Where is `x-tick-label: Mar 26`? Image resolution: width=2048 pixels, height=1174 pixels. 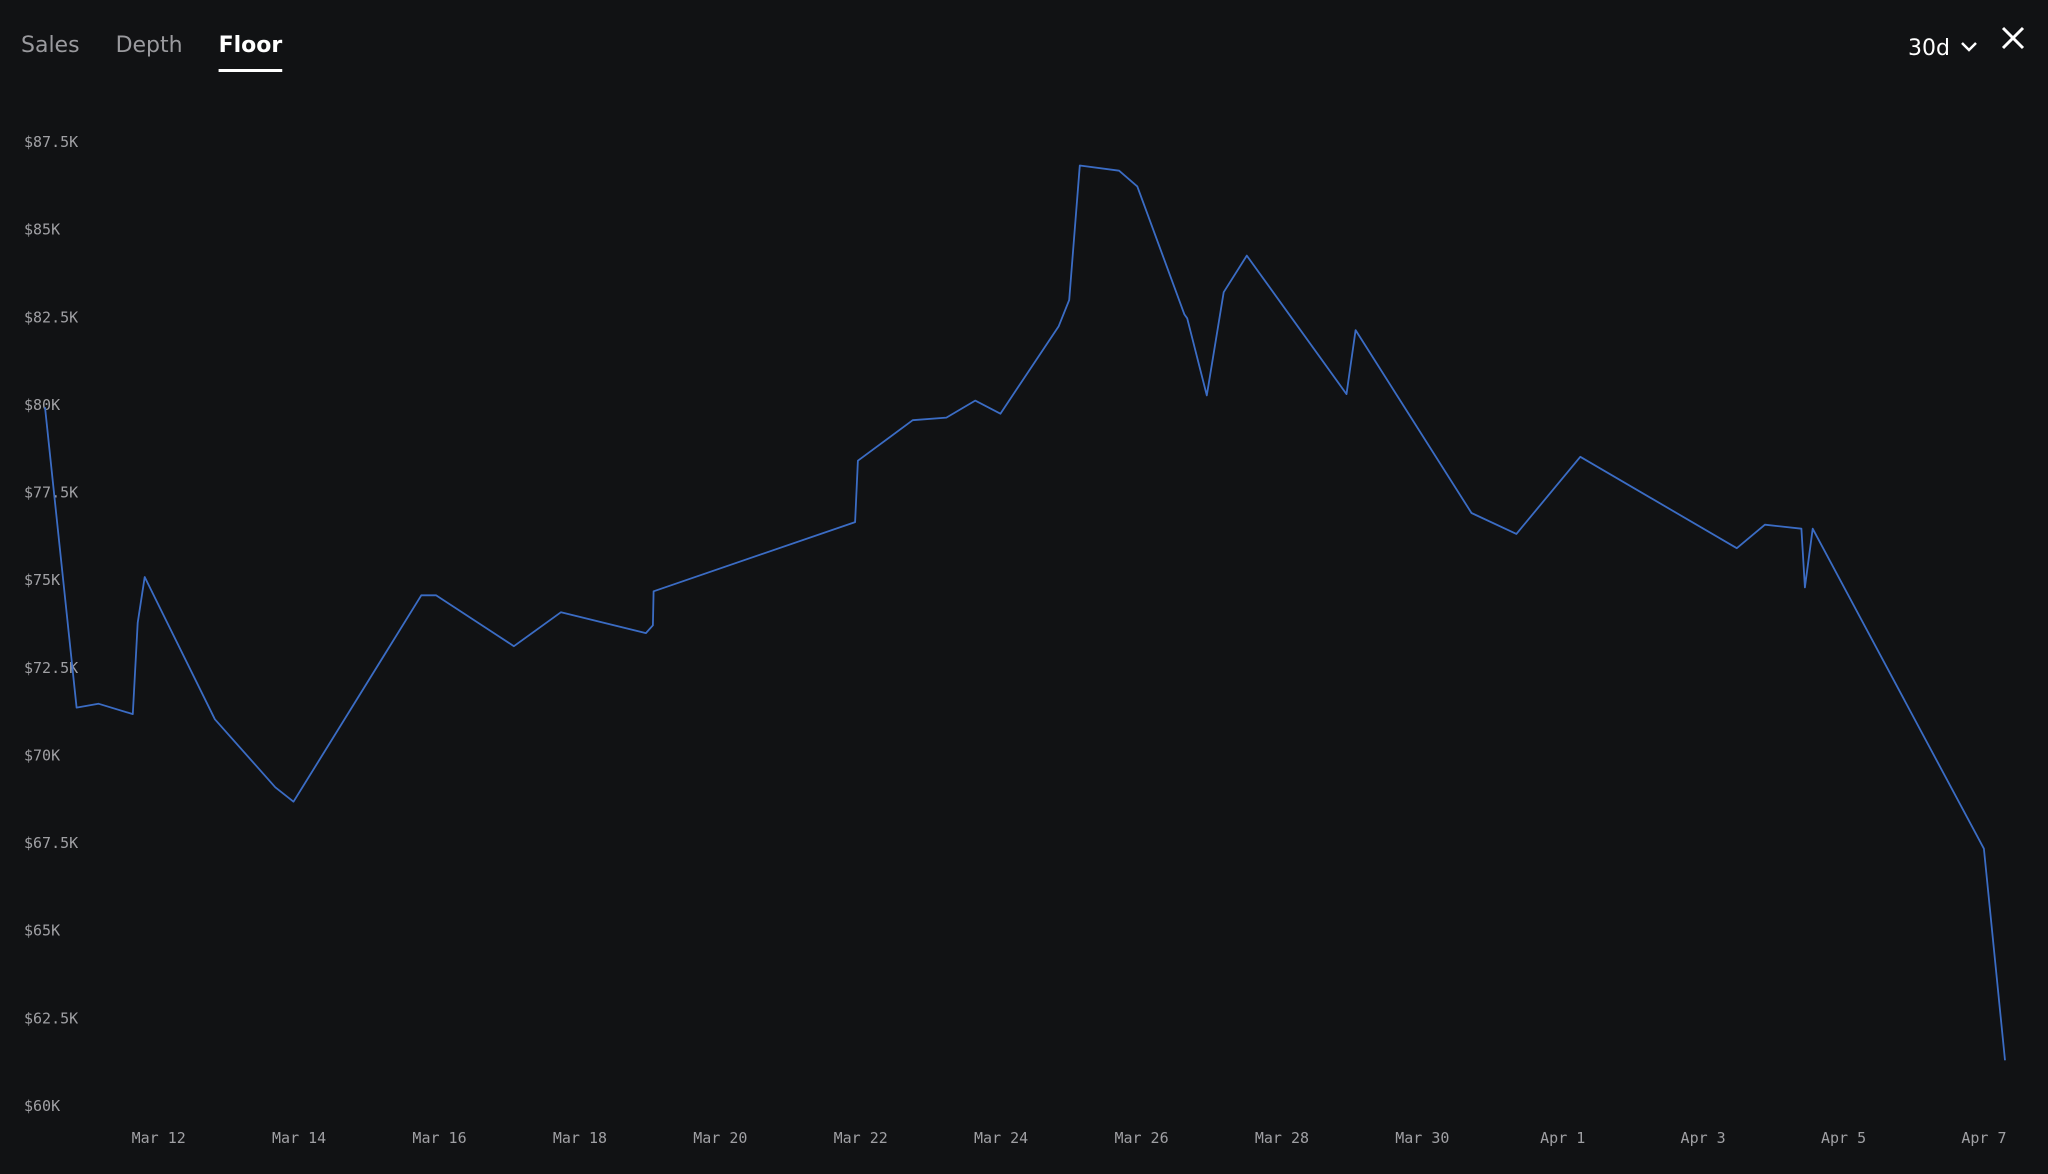
x-tick-label: Mar 26 is located at coordinates (1141, 1138).